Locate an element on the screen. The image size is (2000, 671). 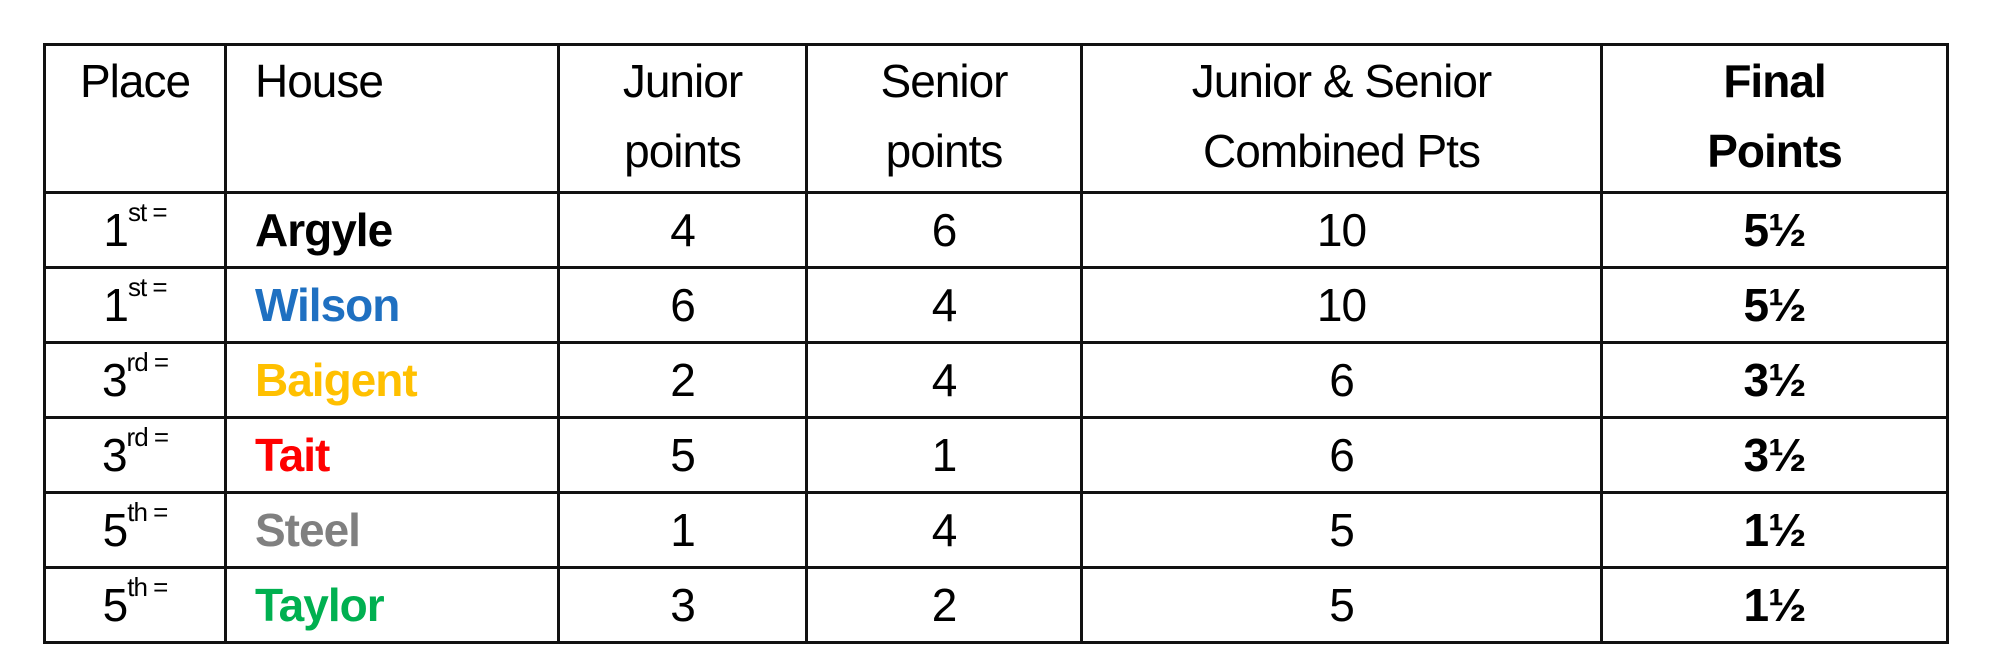
header-combined: Junior & Senior Combined Pts is located at coordinates (1341, 118).